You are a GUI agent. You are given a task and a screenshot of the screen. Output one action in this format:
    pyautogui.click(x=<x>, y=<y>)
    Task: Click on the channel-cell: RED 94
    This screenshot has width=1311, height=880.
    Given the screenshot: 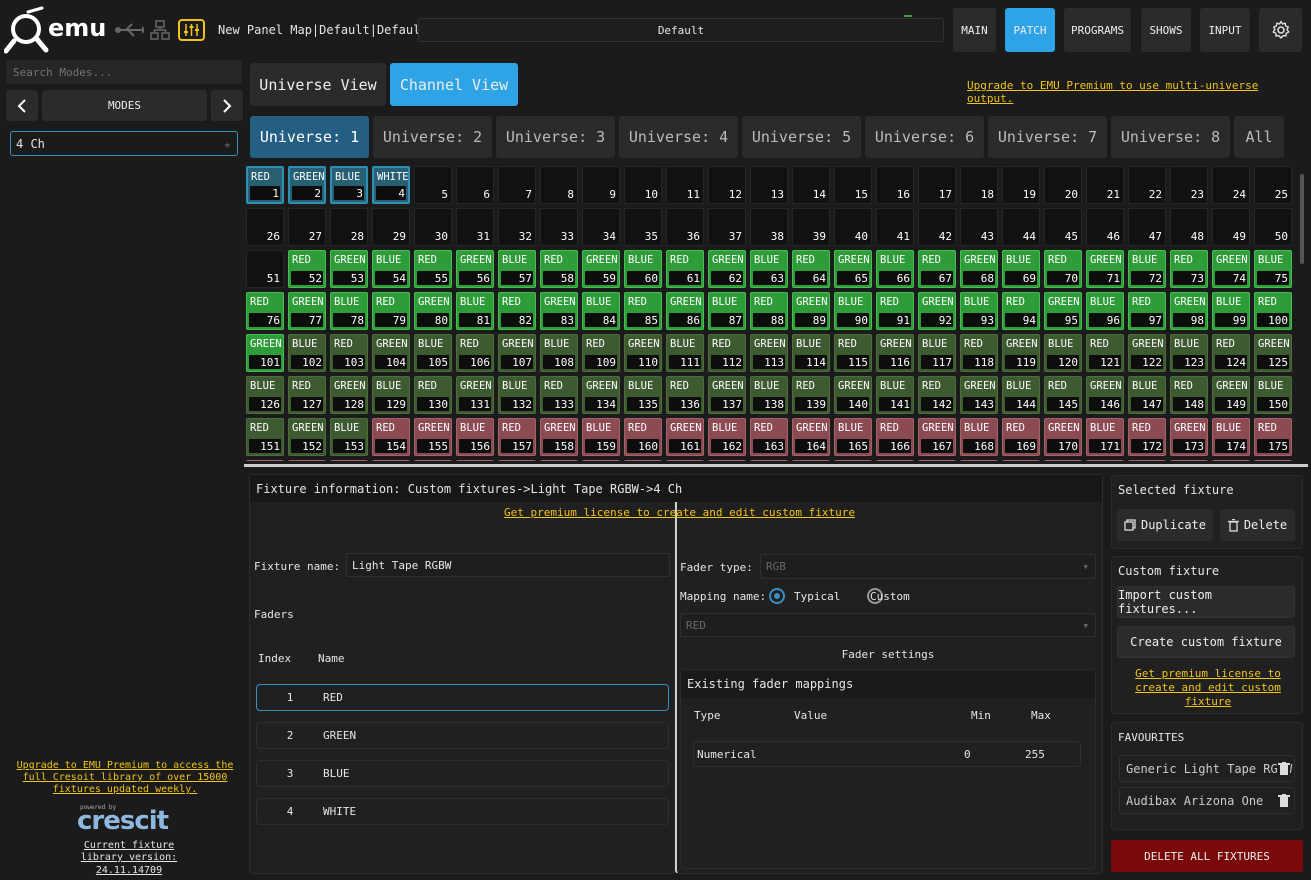 What is the action you would take?
    pyautogui.click(x=1021, y=311)
    